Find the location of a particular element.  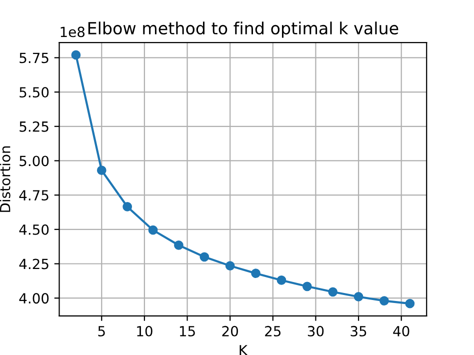

y-tick-label: 4.50 is located at coordinates (34, 229).